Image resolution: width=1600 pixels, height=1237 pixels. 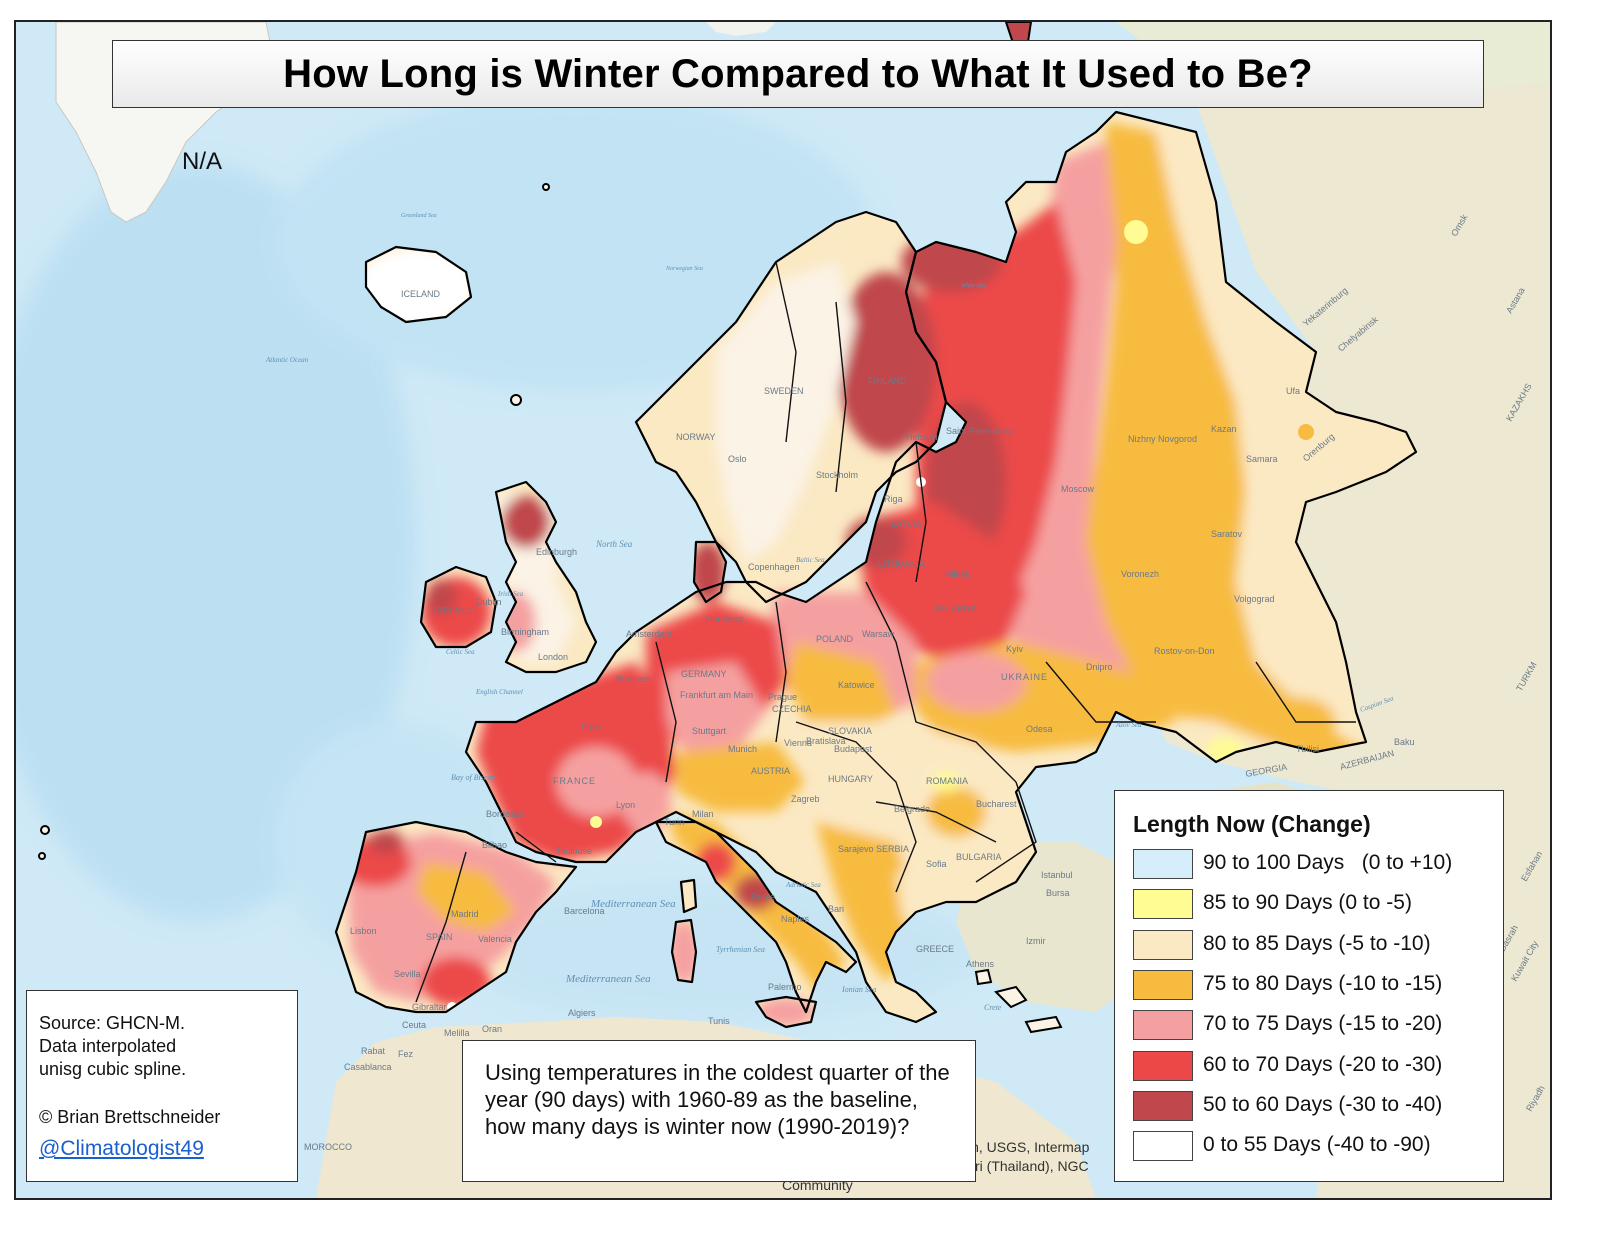 I want to click on label-naples: Naples, so click(x=795, y=919).